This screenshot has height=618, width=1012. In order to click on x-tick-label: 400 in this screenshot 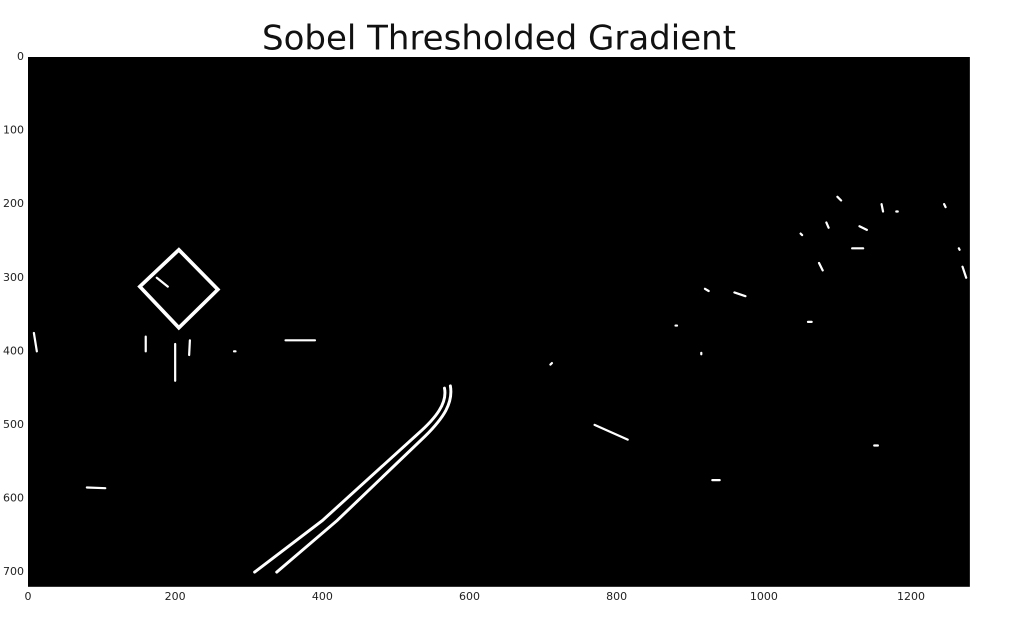, I will do `click(322, 596)`.